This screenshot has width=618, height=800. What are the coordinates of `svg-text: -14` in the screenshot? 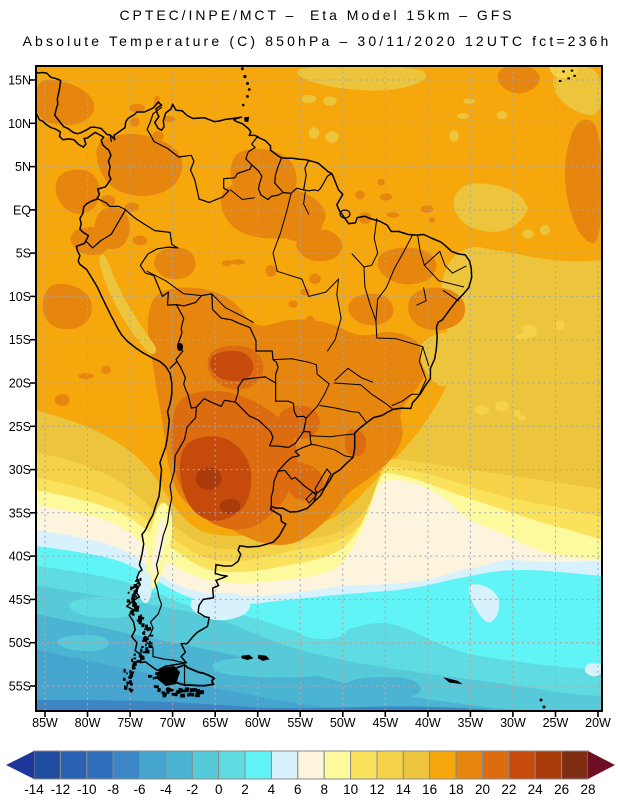 It's located at (34, 789).